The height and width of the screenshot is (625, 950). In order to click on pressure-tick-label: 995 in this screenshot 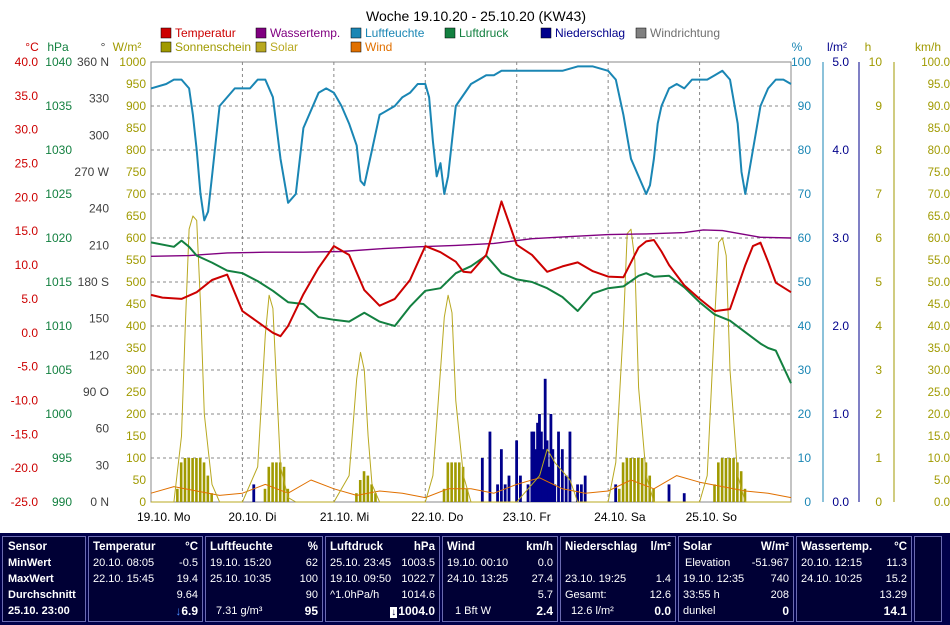, I will do `click(62, 458)`.